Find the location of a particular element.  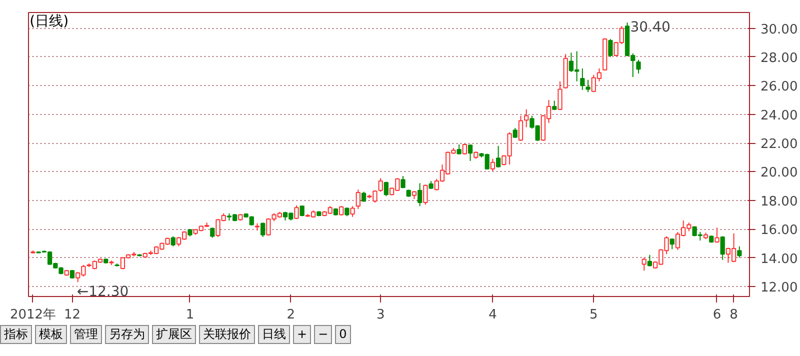

x-tick-label: 2 is located at coordinates (291, 315).